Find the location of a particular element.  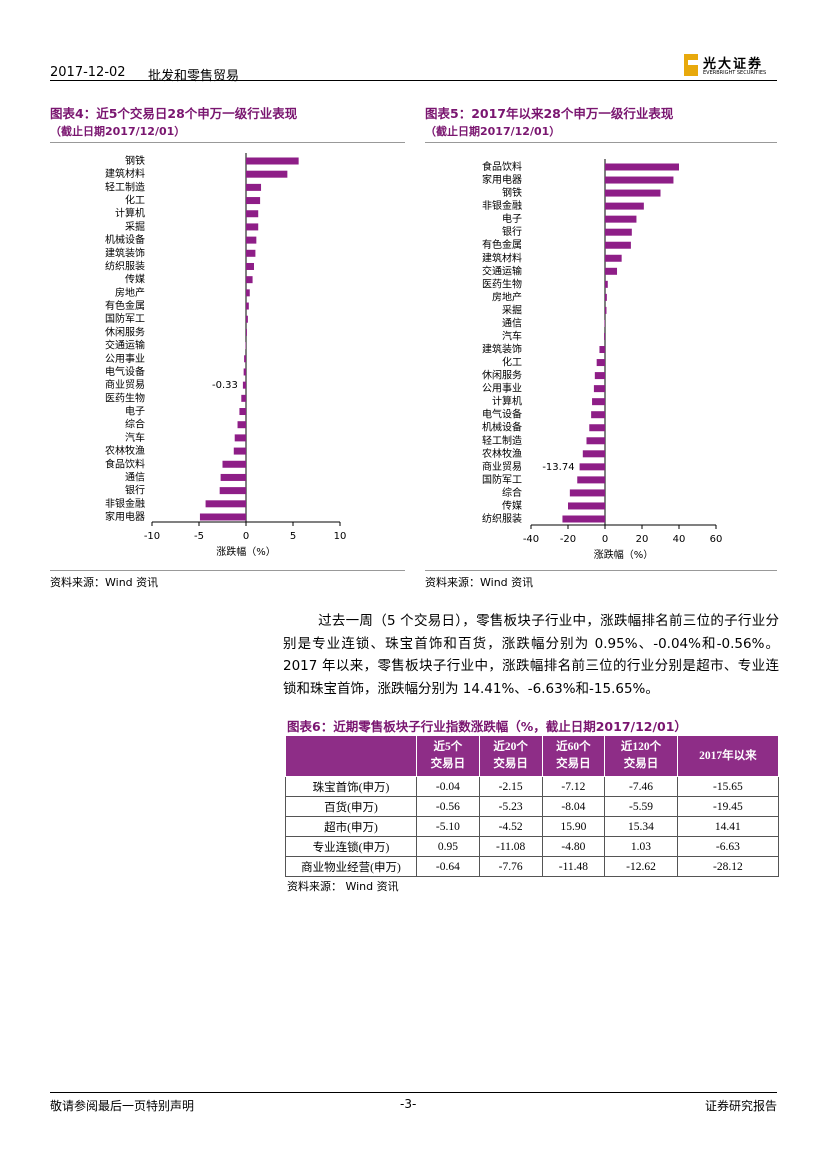

category-label: 传媒 is located at coordinates (135, 280).